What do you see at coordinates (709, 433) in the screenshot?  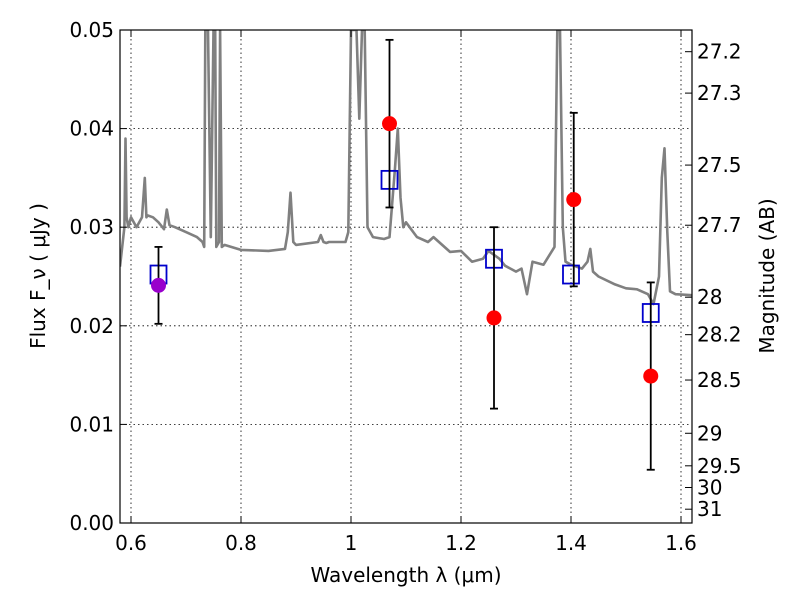 I see `y2-tick-label: 29` at bounding box center [709, 433].